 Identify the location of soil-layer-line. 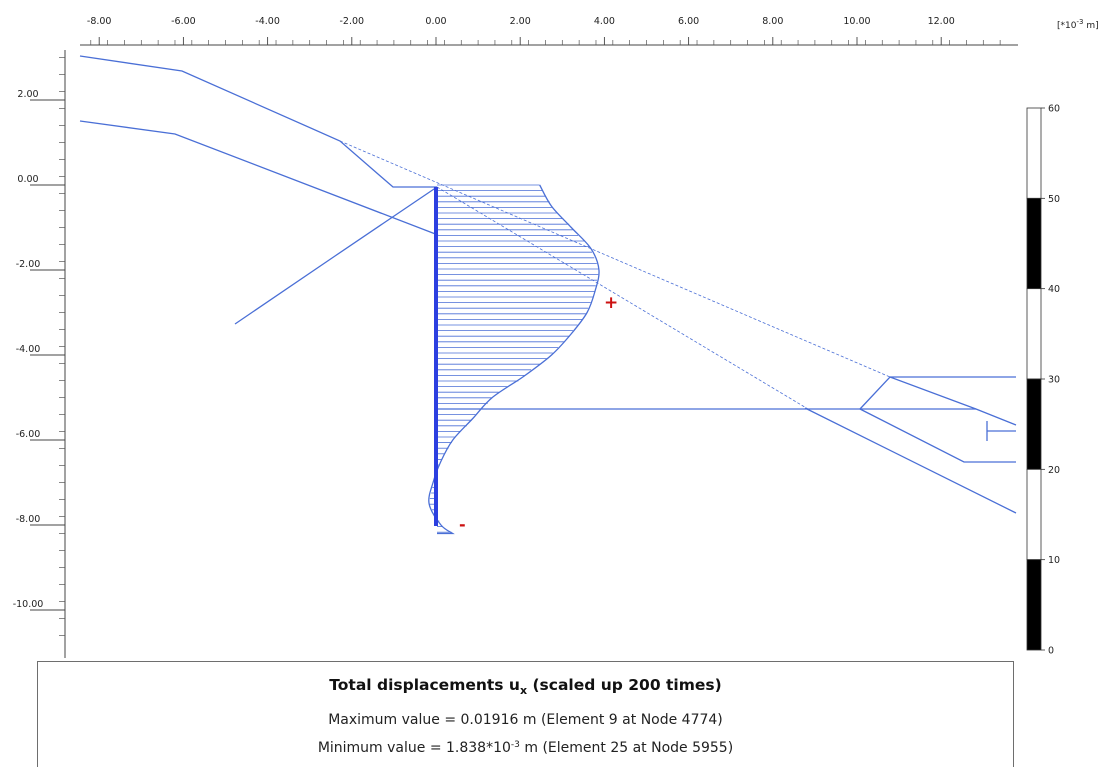
(259, 178).